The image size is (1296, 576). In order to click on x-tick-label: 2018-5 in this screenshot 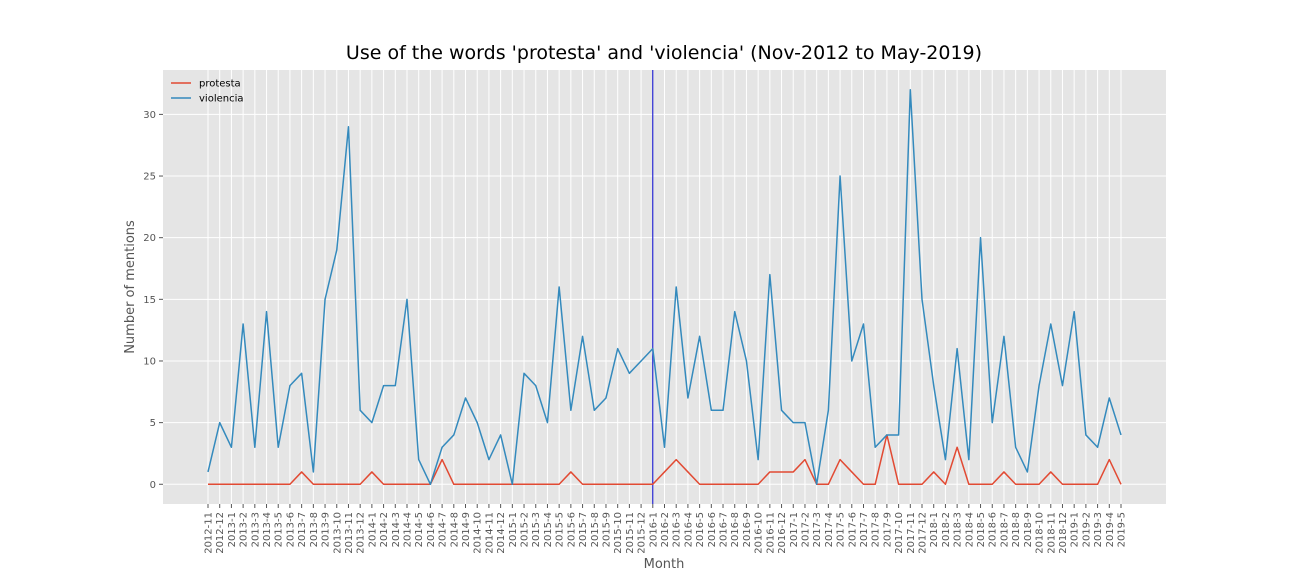, I will do `click(981, 529)`.